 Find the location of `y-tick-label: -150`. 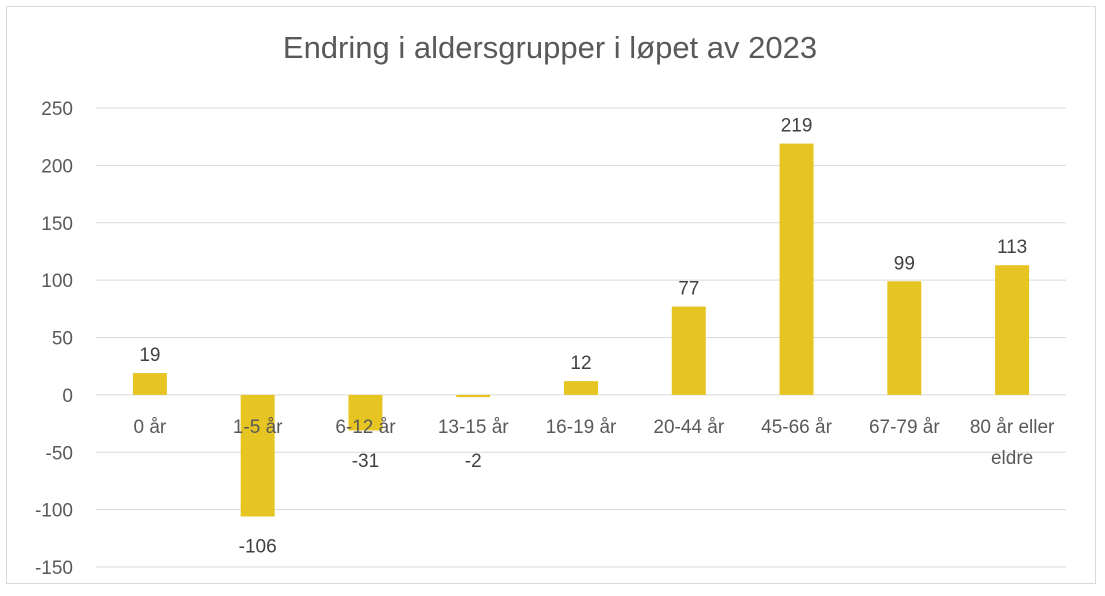

y-tick-label: -150 is located at coordinates (54, 568).